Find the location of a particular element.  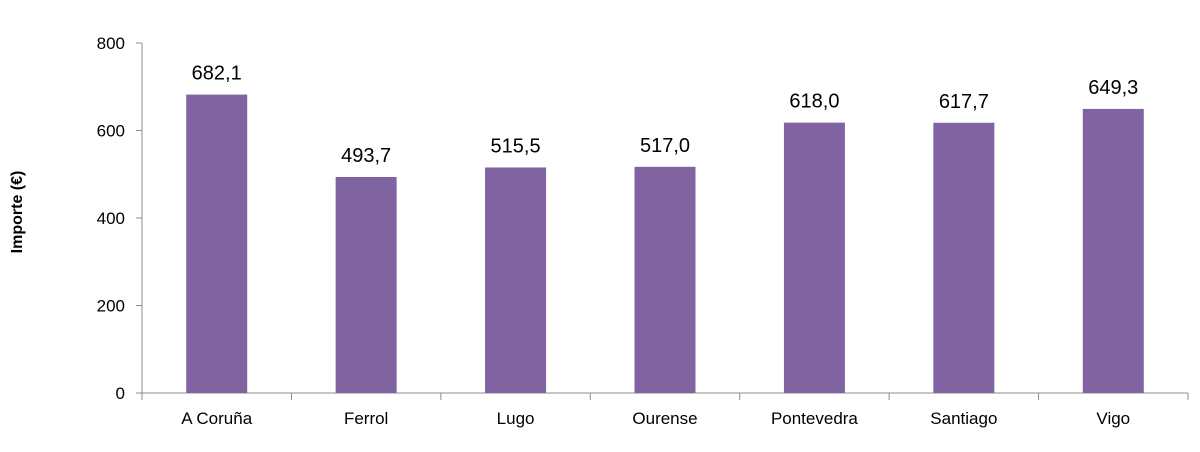

y-axis-label: Importe (€) is located at coordinates (17, 212).